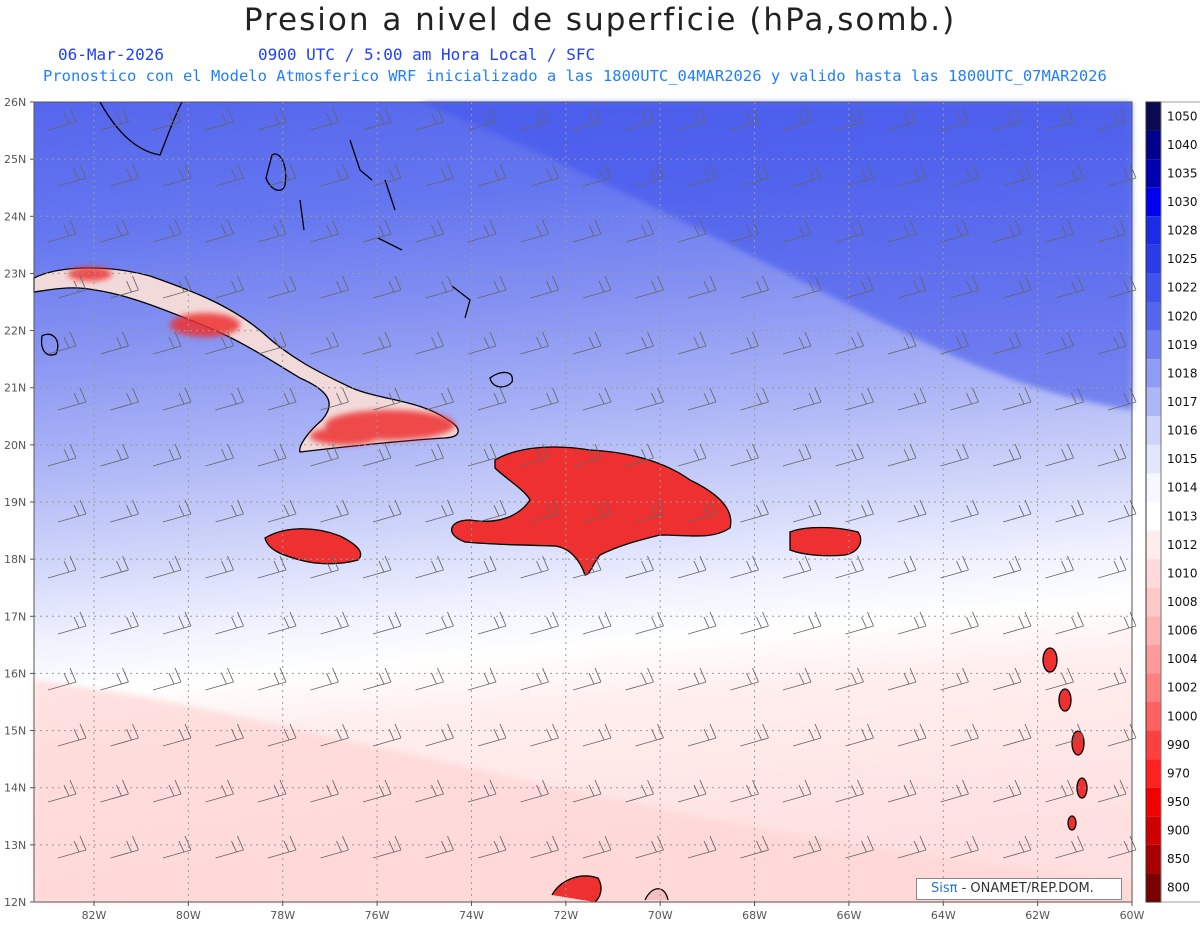 This screenshot has height=927, width=1200. What do you see at coordinates (1182, 259) in the screenshot?
I see `colorbar-label: 1025` at bounding box center [1182, 259].